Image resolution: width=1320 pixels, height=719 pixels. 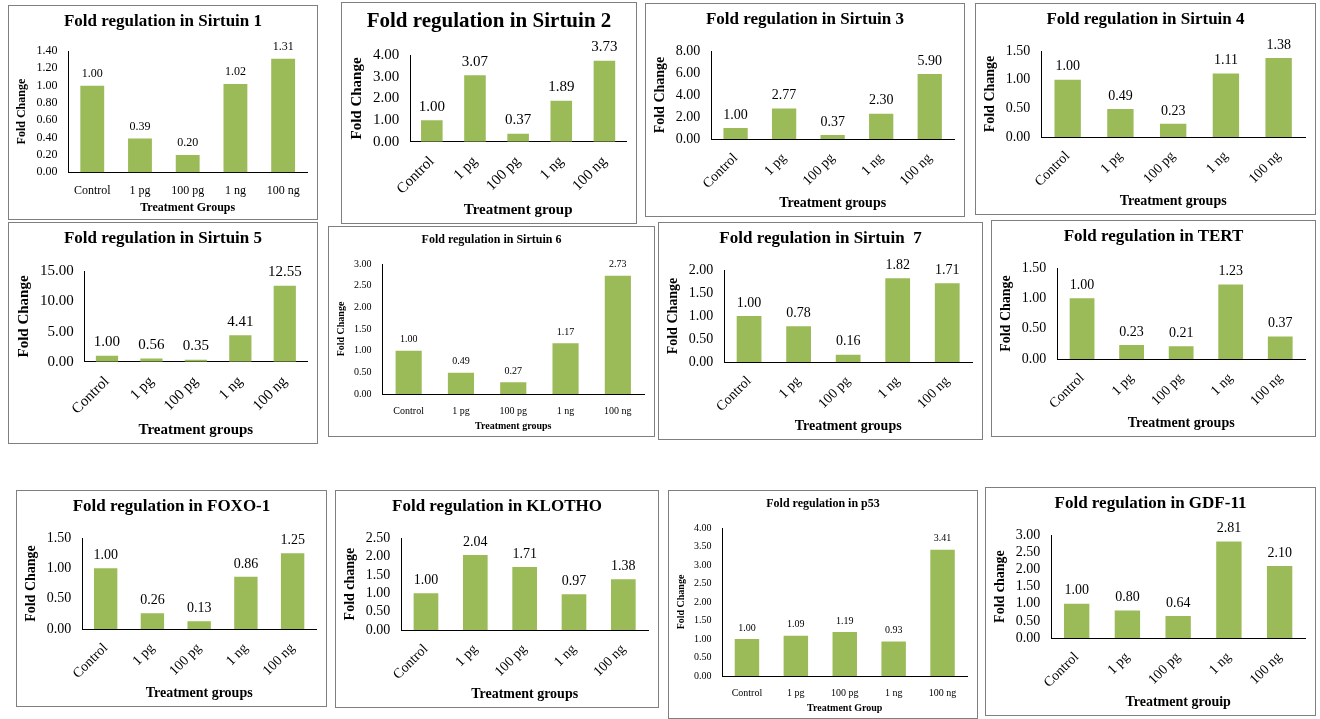 I want to click on data-label: 3.41, so click(x=942, y=538).